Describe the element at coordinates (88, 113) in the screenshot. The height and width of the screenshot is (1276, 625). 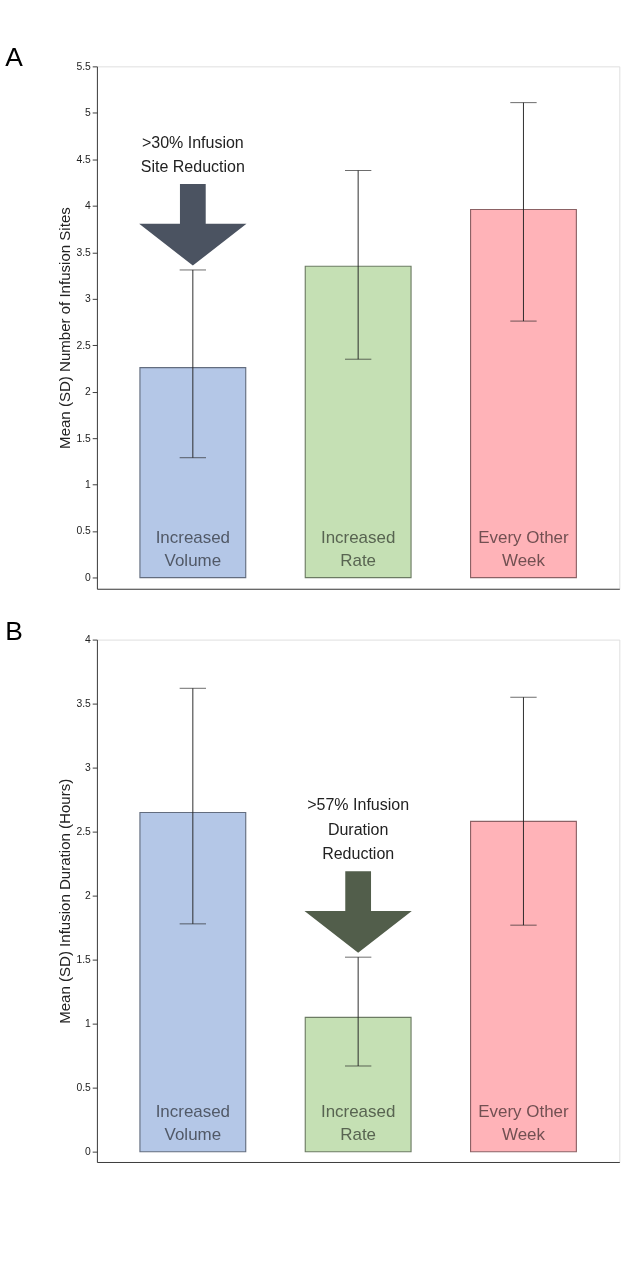
I see `y-tick-label: 5` at that location.